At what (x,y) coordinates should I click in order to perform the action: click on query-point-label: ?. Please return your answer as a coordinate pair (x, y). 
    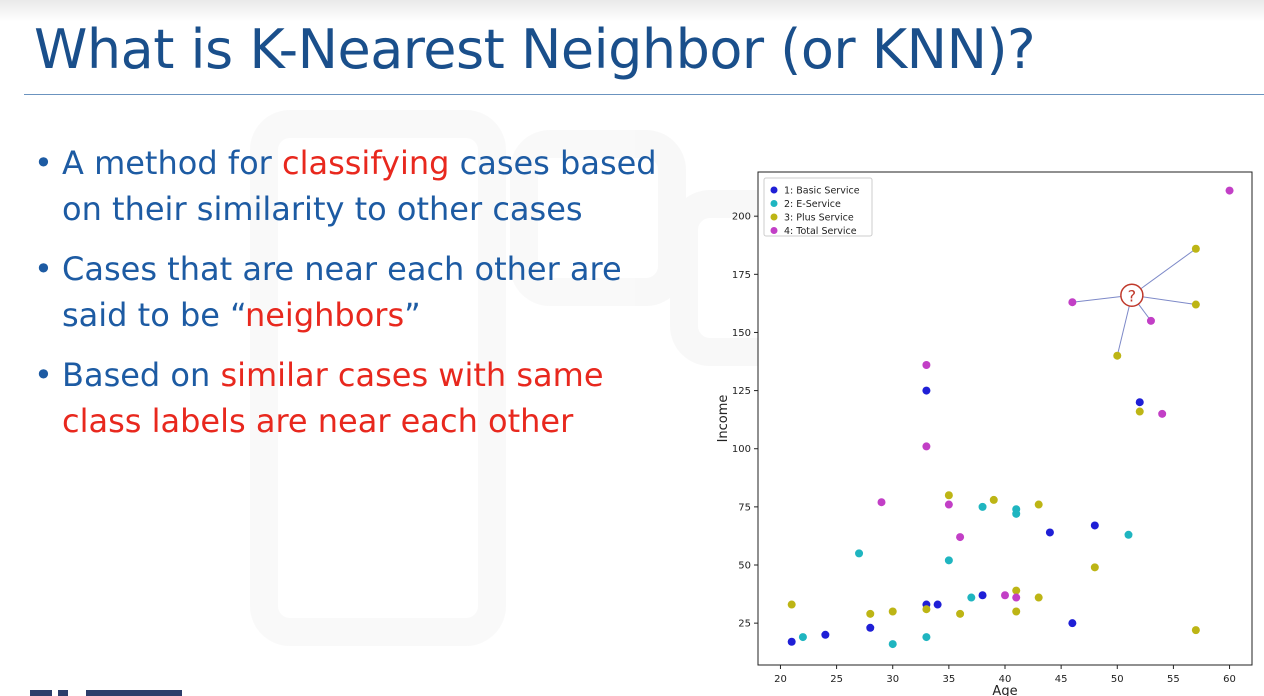
    Looking at the image, I should click on (1132, 295).